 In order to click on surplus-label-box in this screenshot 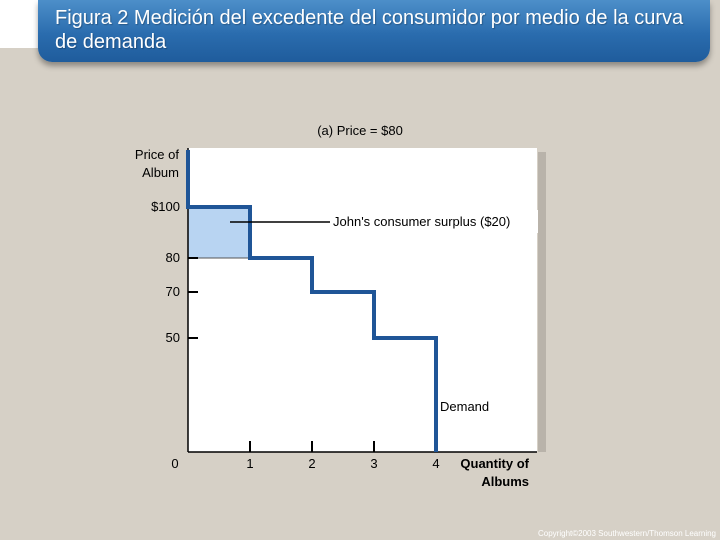, I will do `click(434, 221)`.